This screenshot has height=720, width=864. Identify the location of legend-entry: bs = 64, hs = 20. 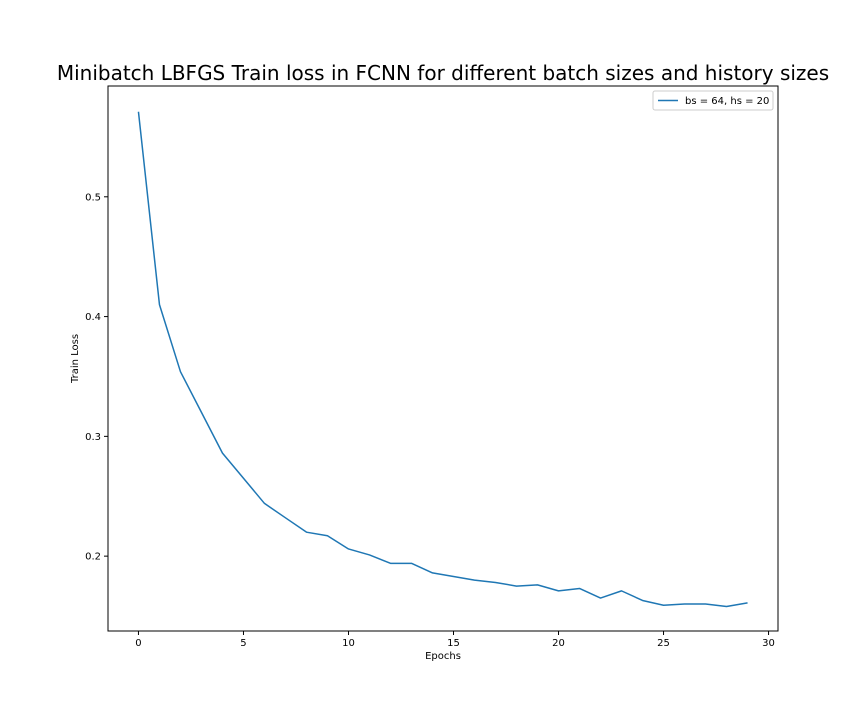
(727, 101).